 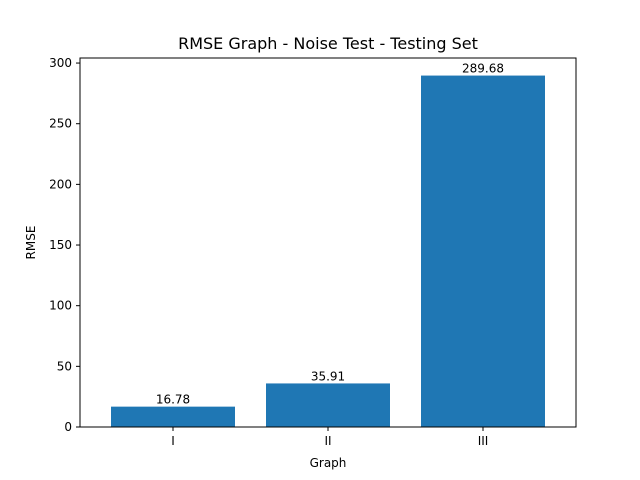 What do you see at coordinates (328, 43) in the screenshot?
I see `chart-title: RMSE Graph - Noise Test - Testing Set` at bounding box center [328, 43].